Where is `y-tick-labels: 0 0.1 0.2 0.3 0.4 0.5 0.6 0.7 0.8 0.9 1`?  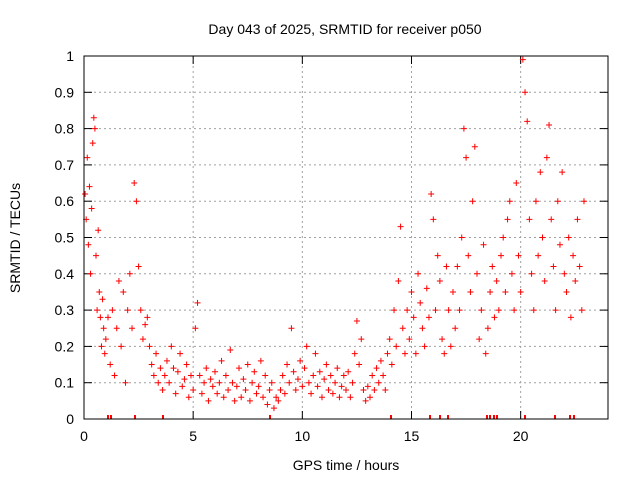
y-tick-labels: 0 0.1 0.2 0.3 0.4 0.5 0.6 0.7 0.8 0.9 1 is located at coordinates (65, 237).